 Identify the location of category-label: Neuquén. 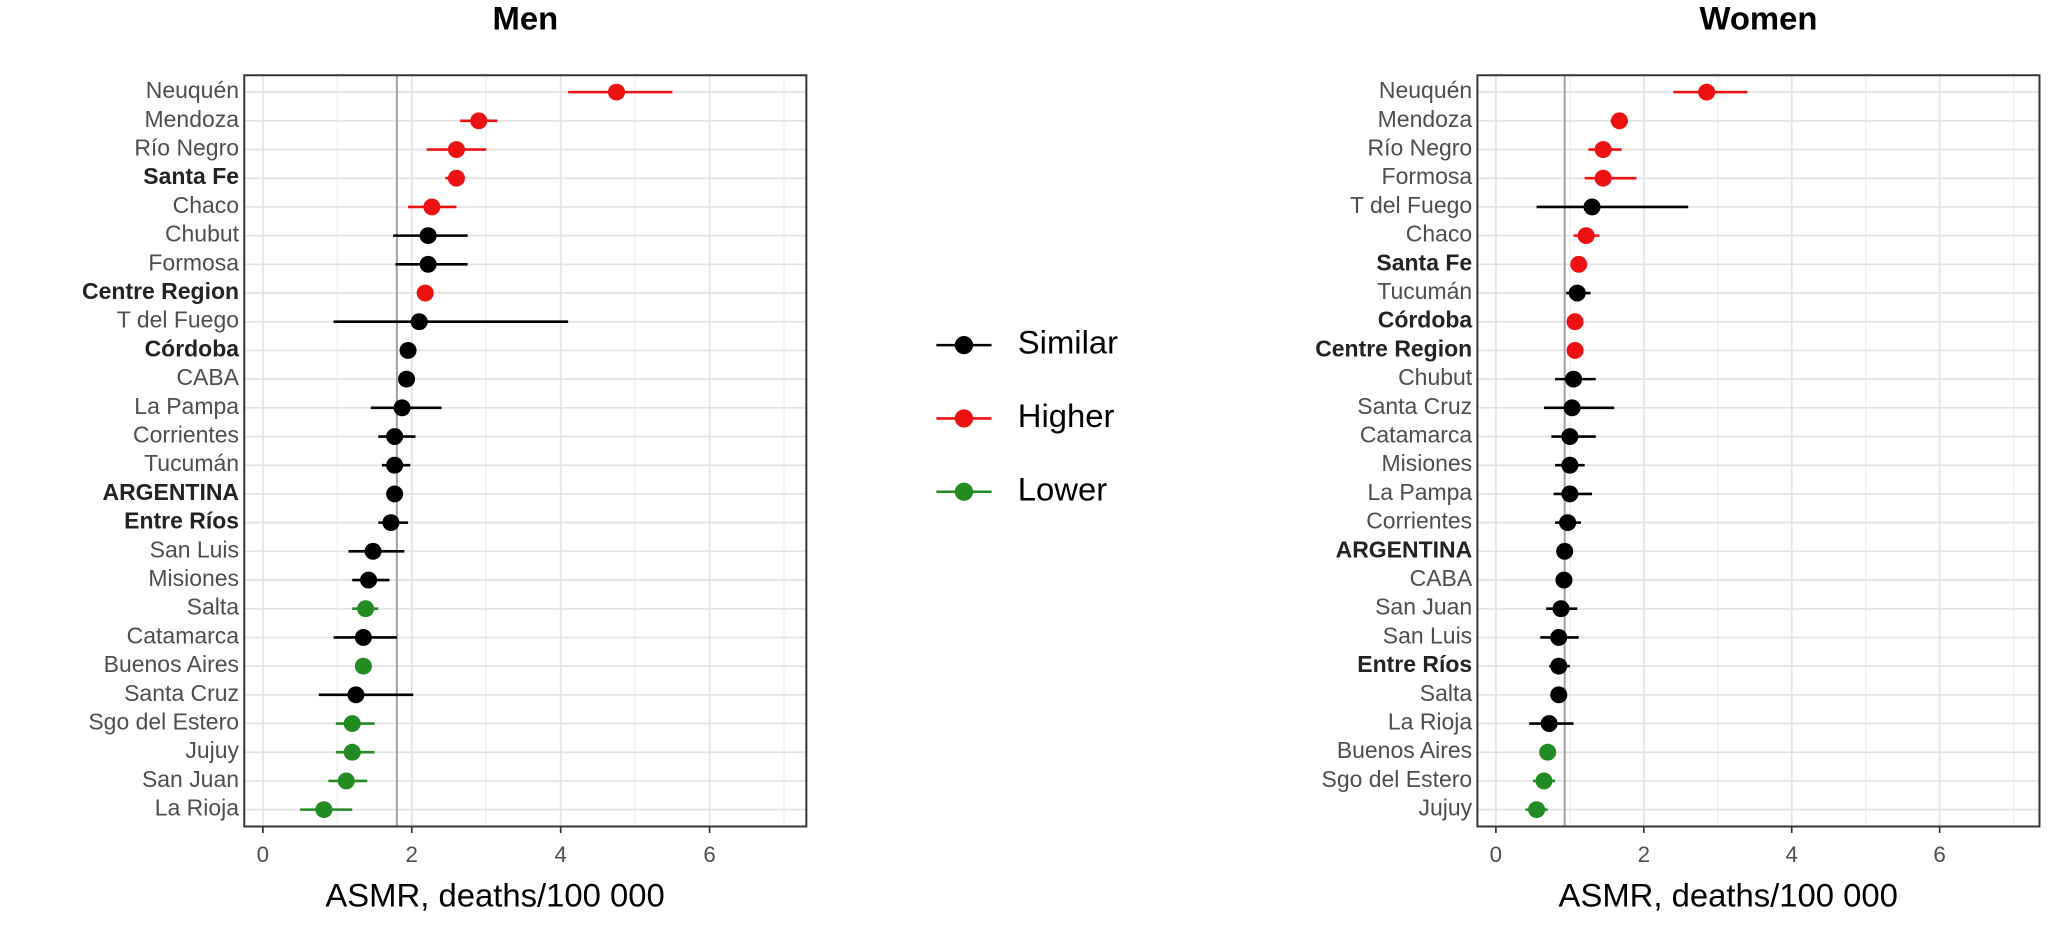
(1425, 90).